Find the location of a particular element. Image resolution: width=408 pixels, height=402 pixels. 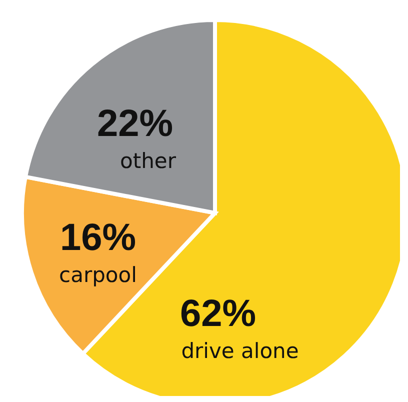

data-label: 22% is located at coordinates (135, 124).